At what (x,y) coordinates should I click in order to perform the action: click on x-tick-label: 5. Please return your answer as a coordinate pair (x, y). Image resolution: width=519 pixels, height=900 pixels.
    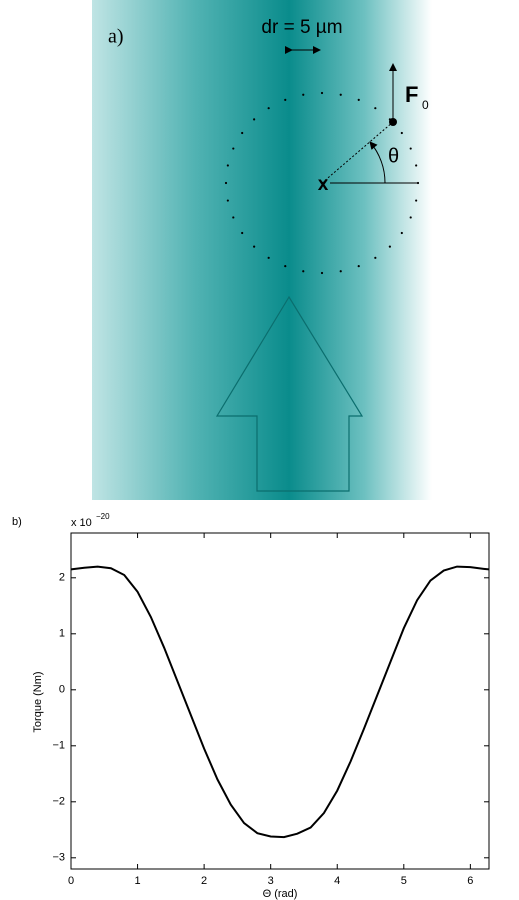
    Looking at the image, I should click on (404, 881).